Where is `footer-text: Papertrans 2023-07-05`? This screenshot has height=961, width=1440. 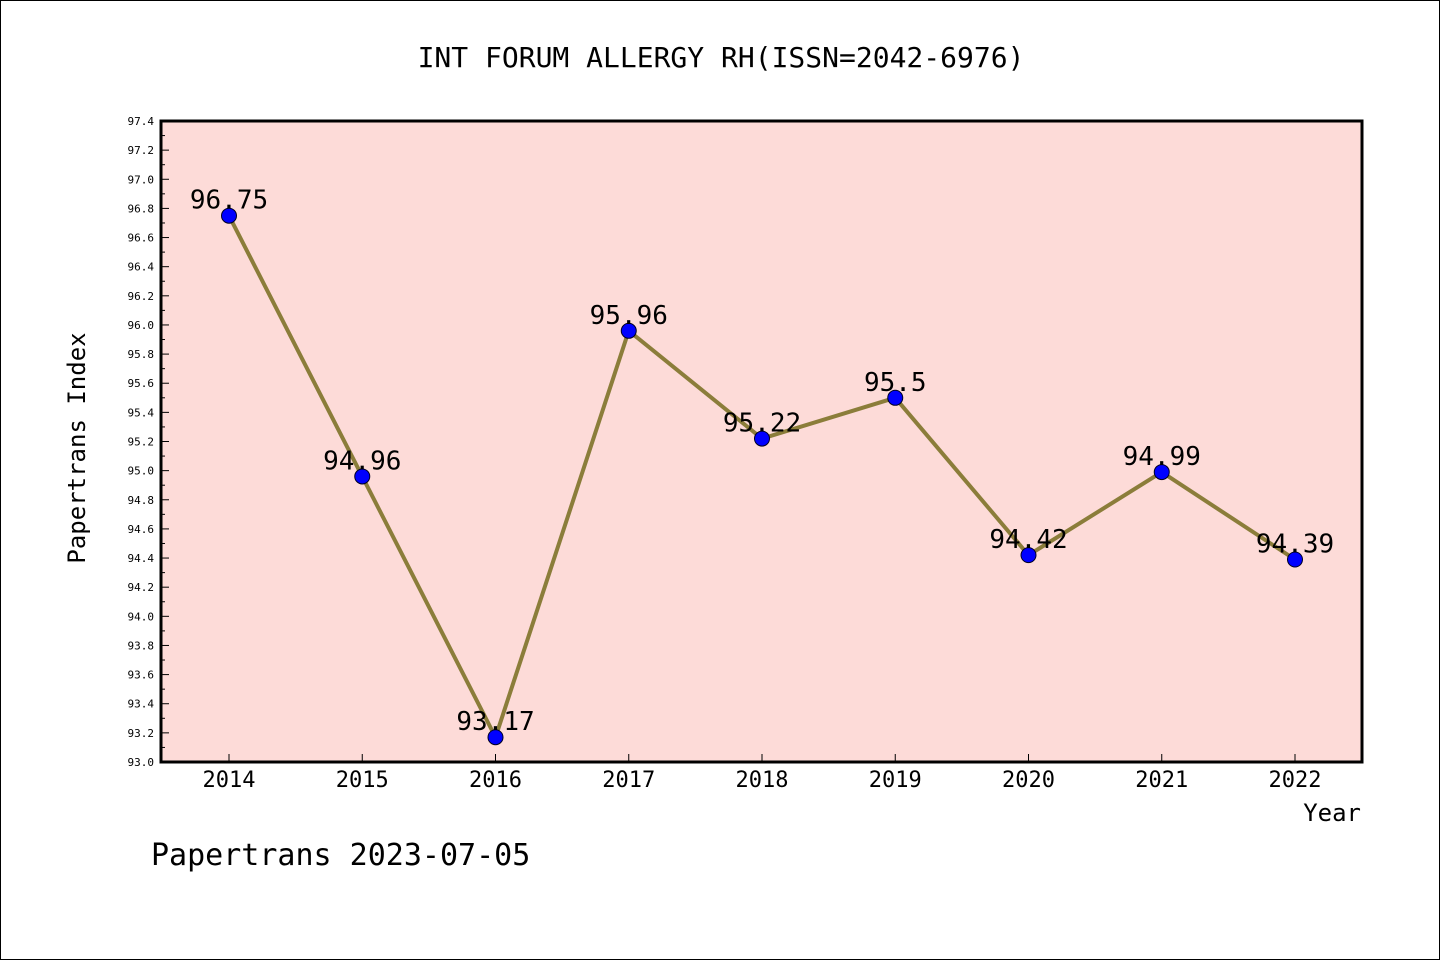 footer-text: Papertrans 2023-07-05 is located at coordinates (340, 855).